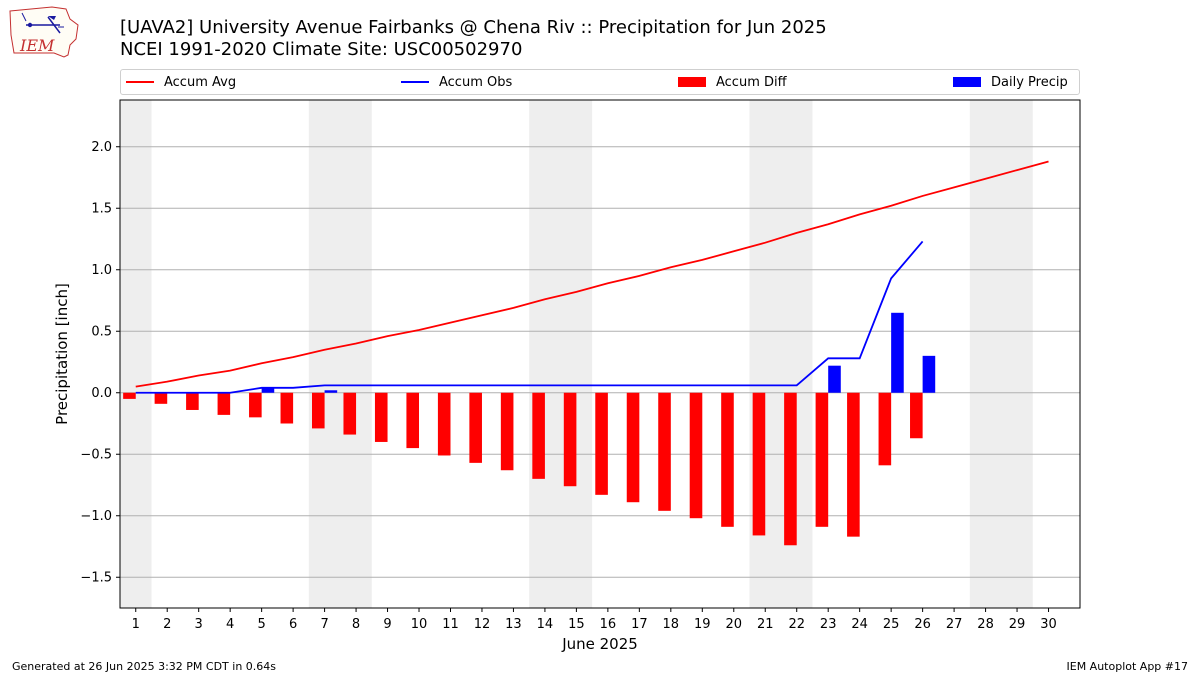 This screenshot has width=1200, height=675. I want to click on legend-swatch-daily-precip, so click(967, 82).